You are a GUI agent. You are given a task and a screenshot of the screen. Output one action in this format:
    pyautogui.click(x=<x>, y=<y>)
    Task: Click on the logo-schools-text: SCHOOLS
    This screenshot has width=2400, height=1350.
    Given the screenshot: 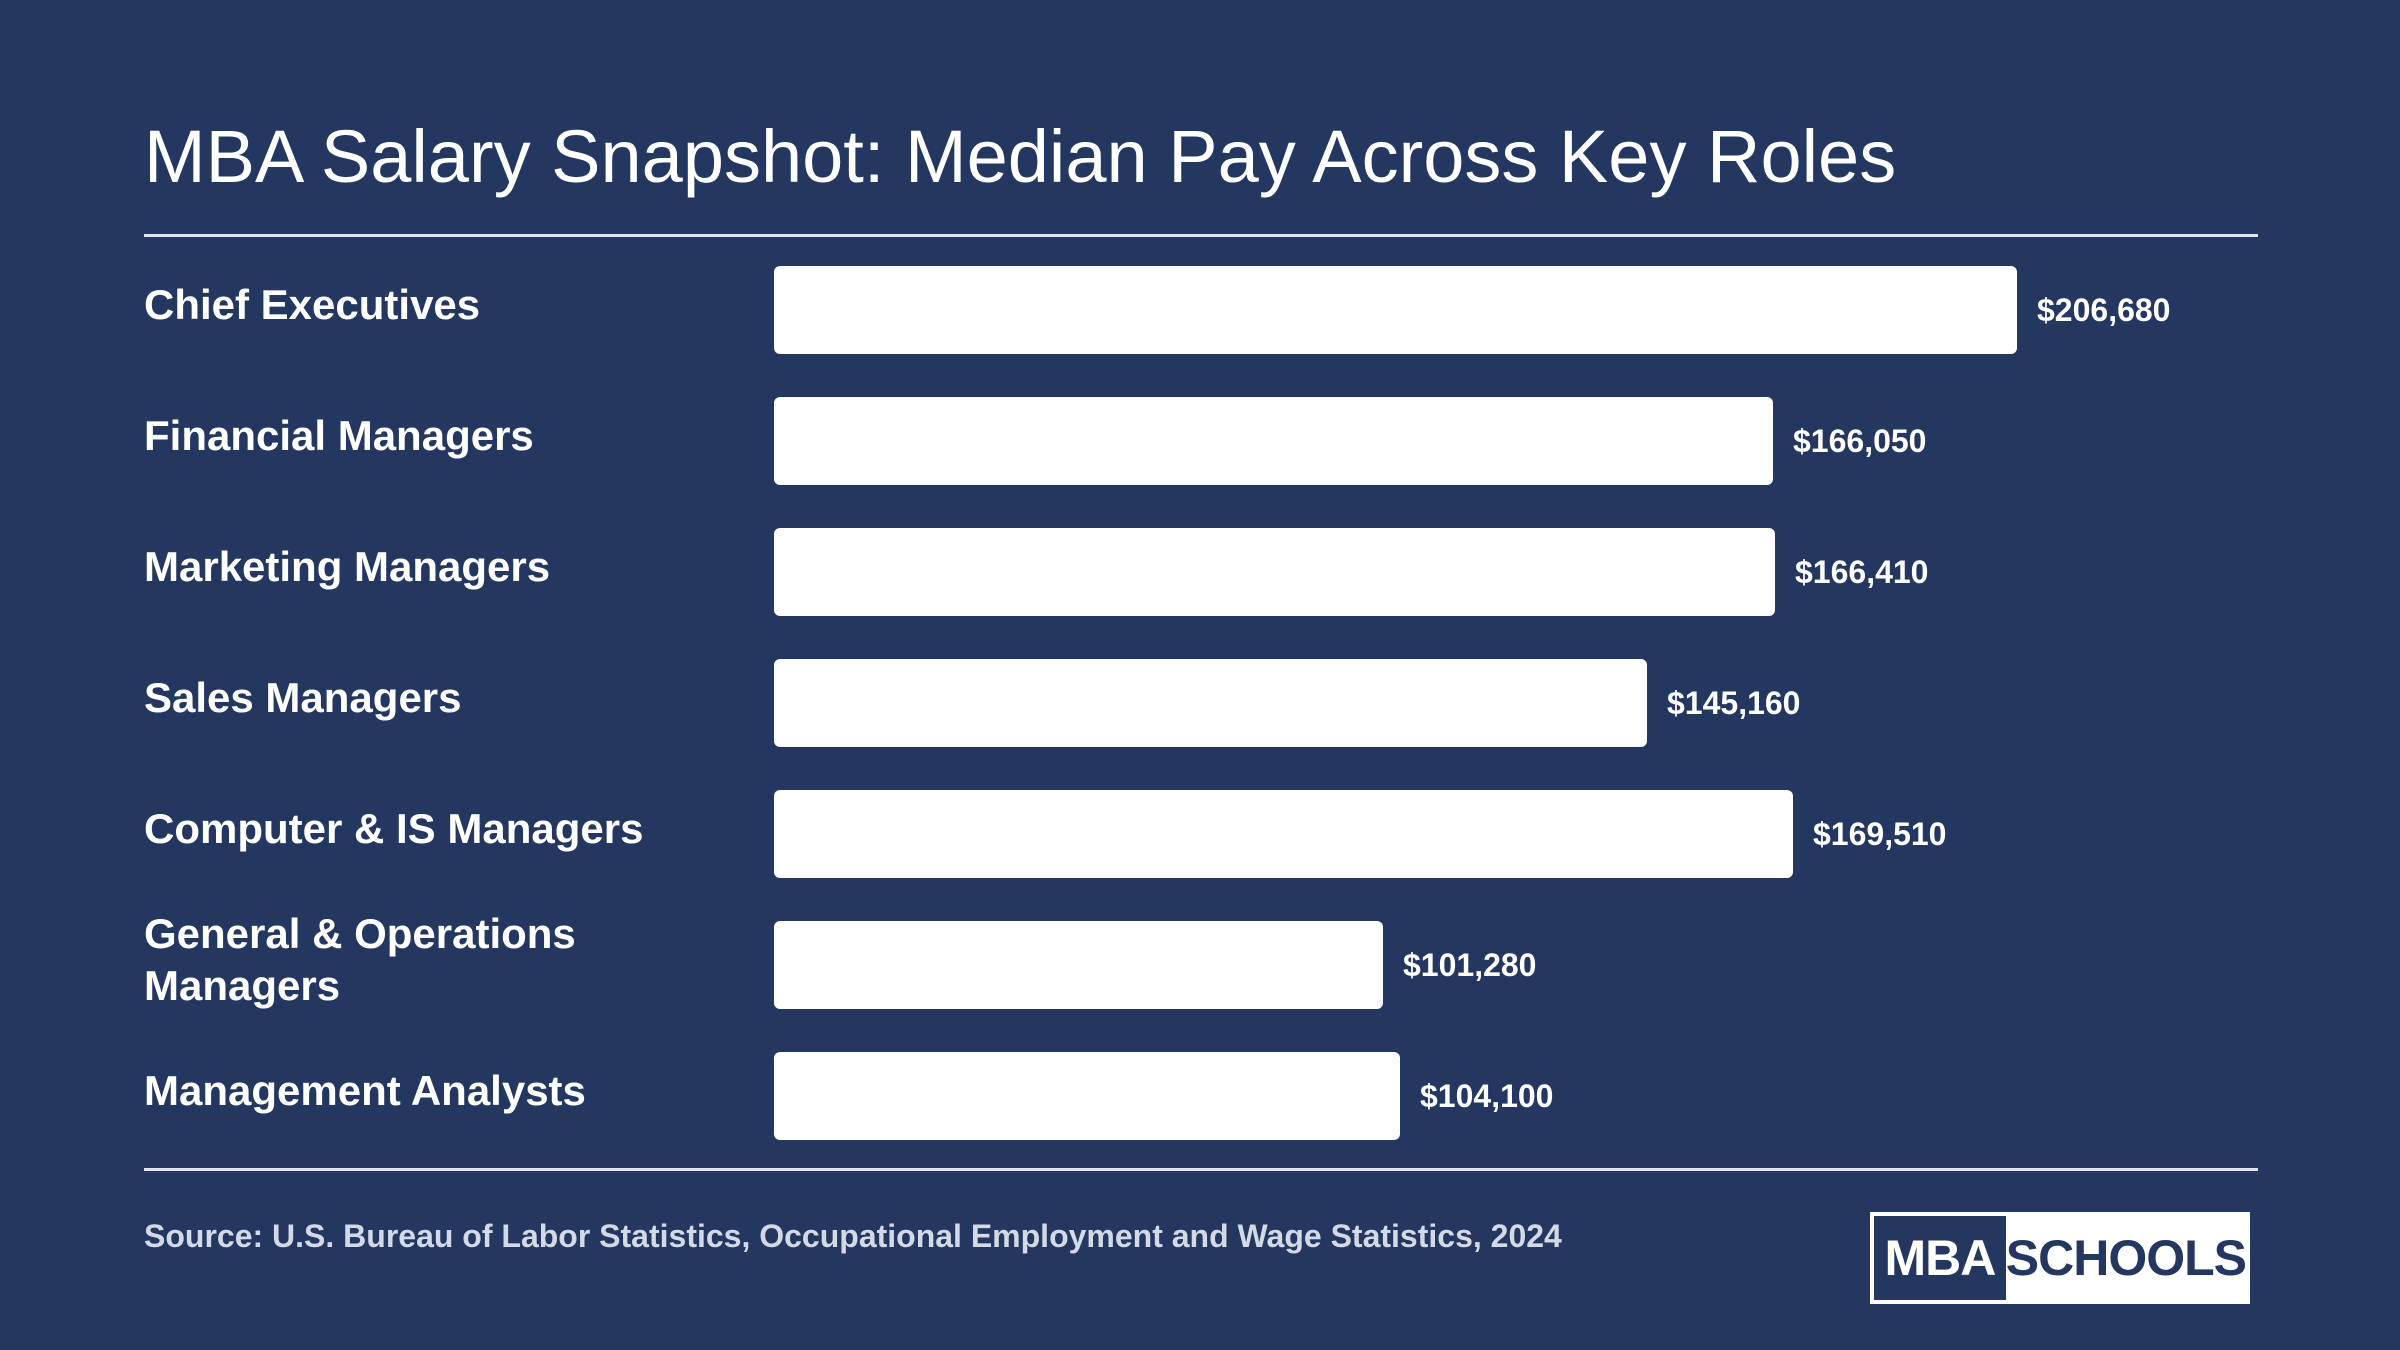 What is the action you would take?
    pyautogui.click(x=2126, y=1258)
    